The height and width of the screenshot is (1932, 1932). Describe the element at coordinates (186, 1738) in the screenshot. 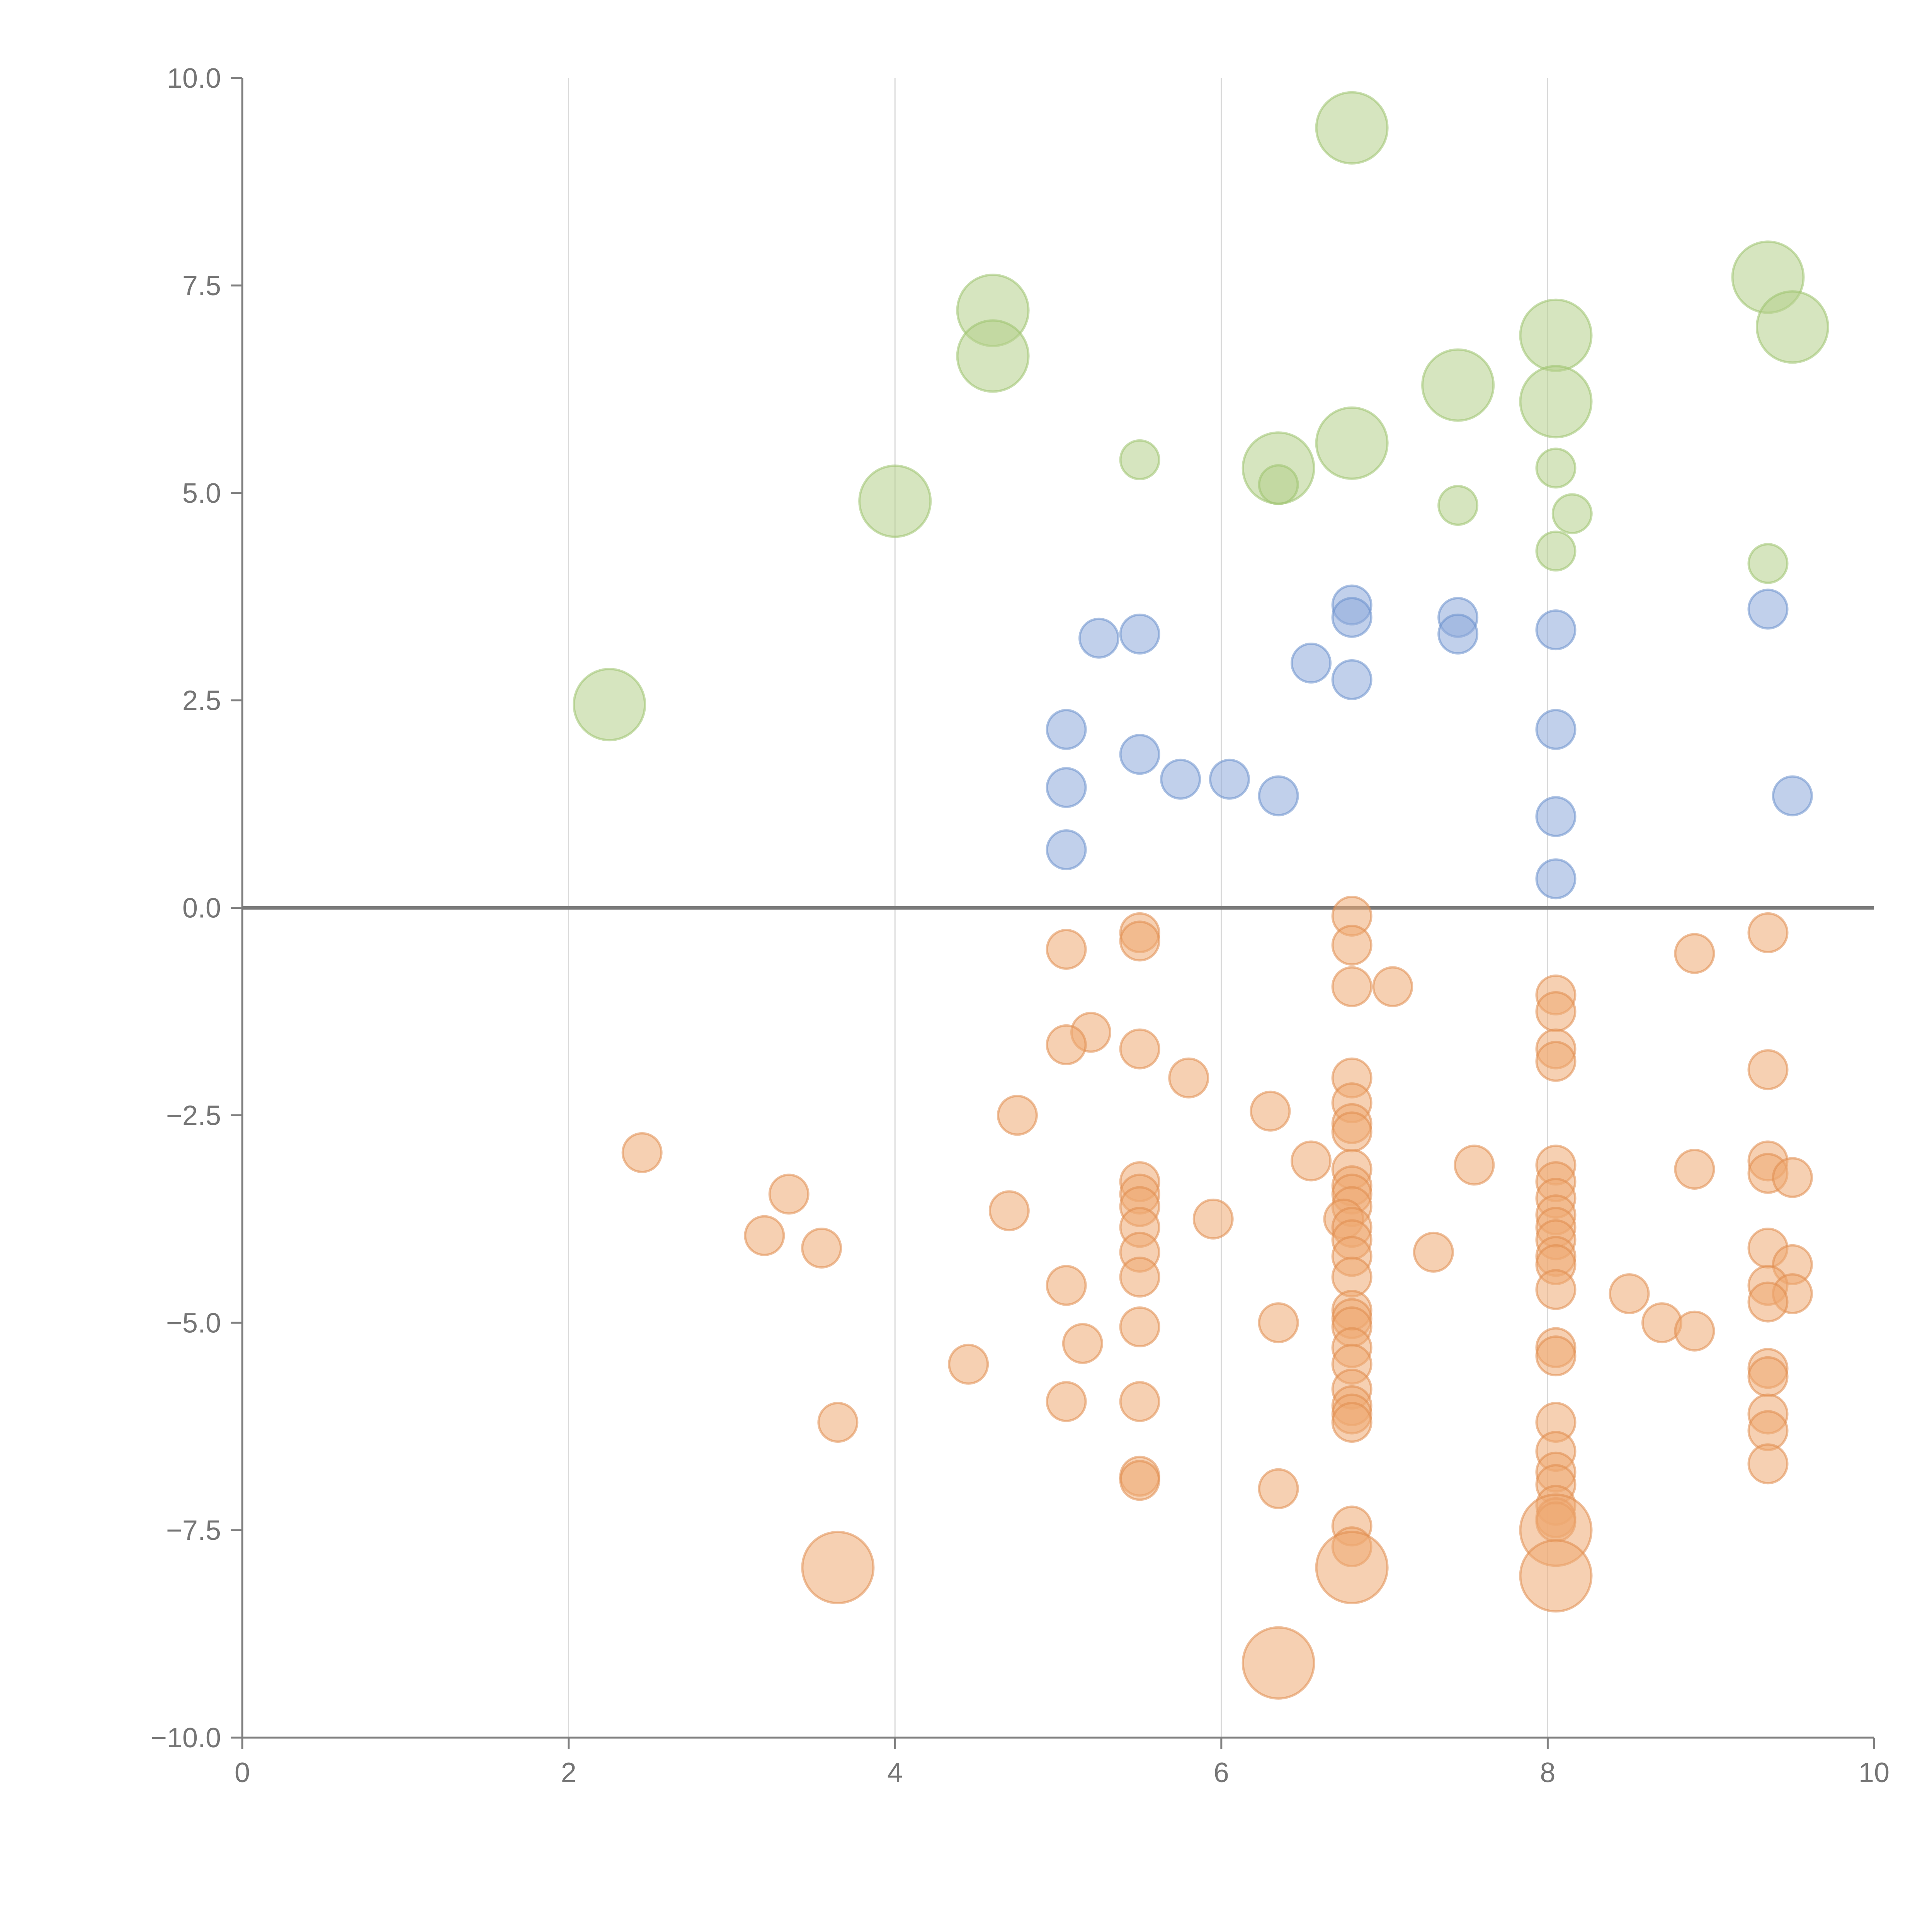

I see `y-tick-label: −10.0` at that location.